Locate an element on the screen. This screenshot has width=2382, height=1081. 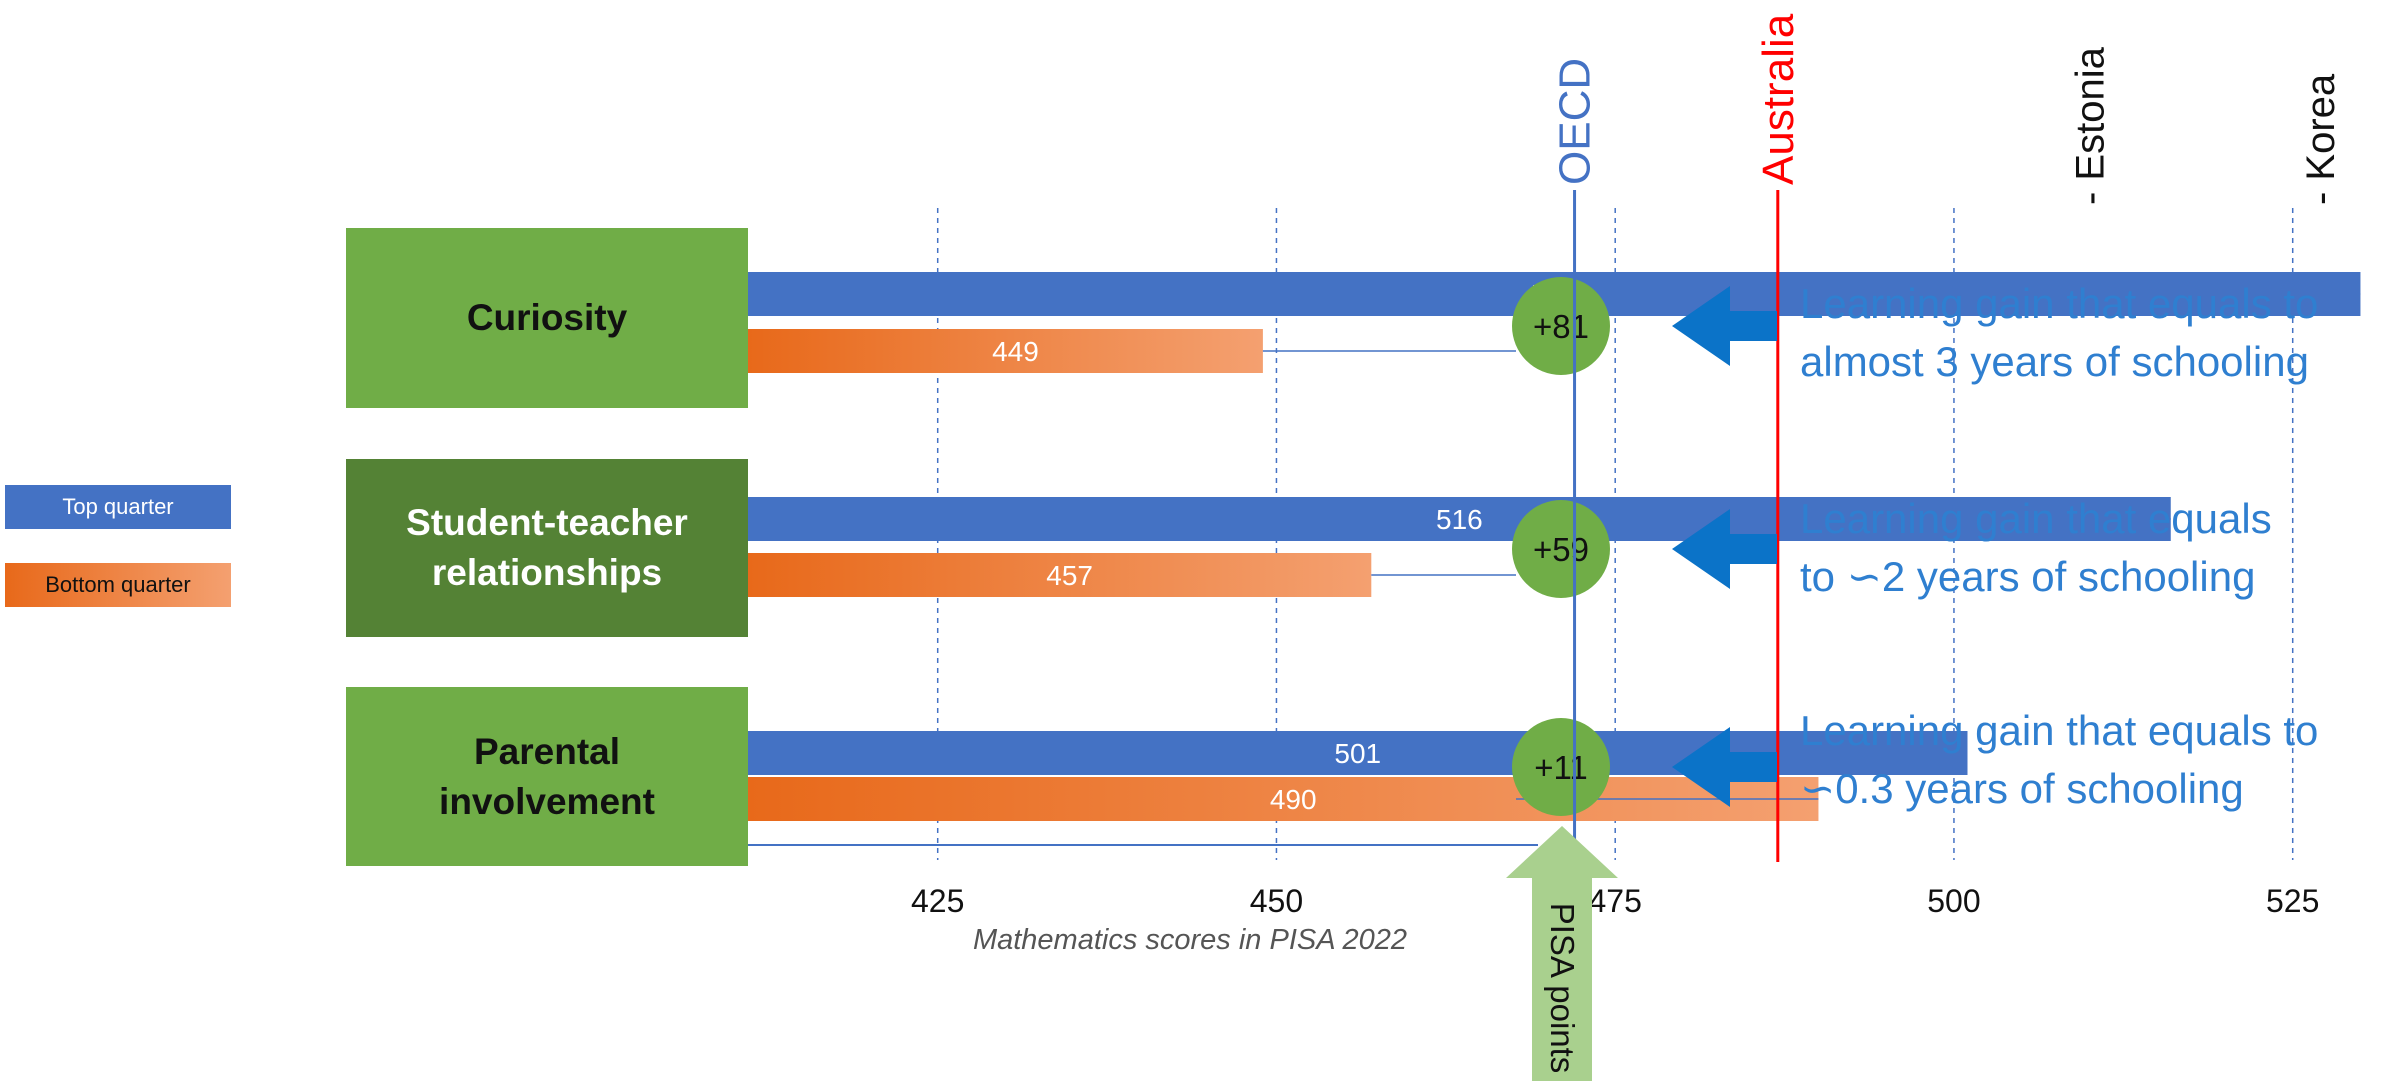
x-tick-label: 525 is located at coordinates (2292, 901).